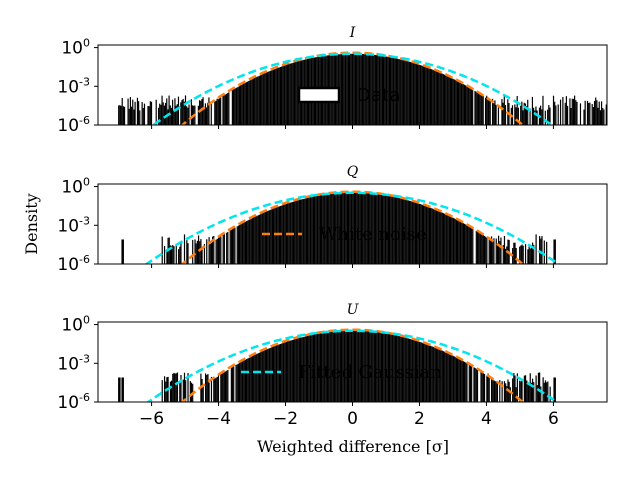 This screenshot has height=480, width=640. Describe the element at coordinates (352, 33) in the screenshot. I see `panel-title-i: I` at that location.